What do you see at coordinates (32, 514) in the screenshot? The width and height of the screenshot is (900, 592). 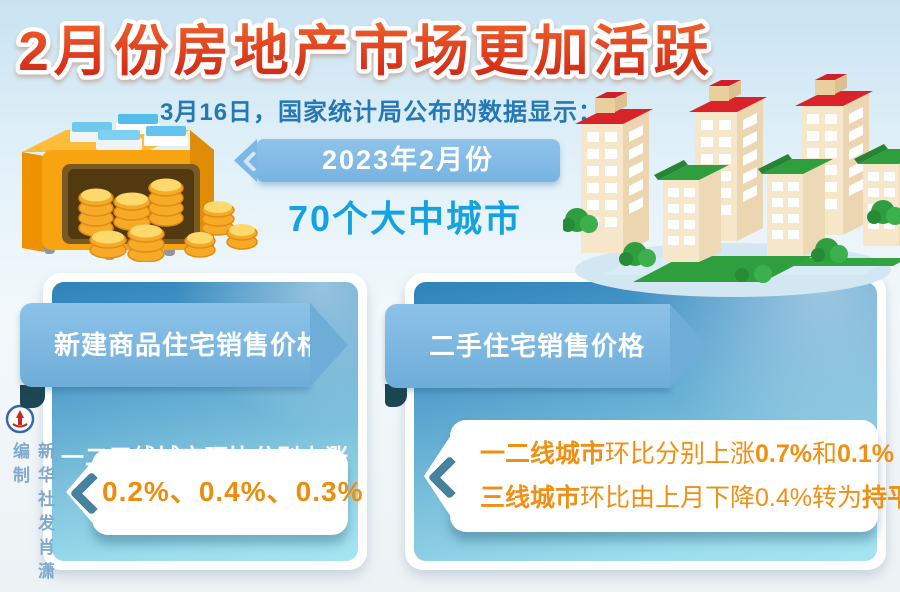 I see `credit-byline: 新华社发肖潇编制` at bounding box center [32, 514].